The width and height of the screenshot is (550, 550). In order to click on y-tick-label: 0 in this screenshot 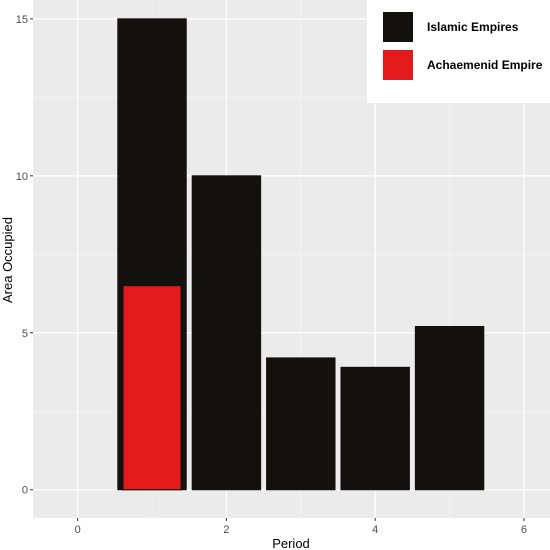, I will do `click(25, 491)`.